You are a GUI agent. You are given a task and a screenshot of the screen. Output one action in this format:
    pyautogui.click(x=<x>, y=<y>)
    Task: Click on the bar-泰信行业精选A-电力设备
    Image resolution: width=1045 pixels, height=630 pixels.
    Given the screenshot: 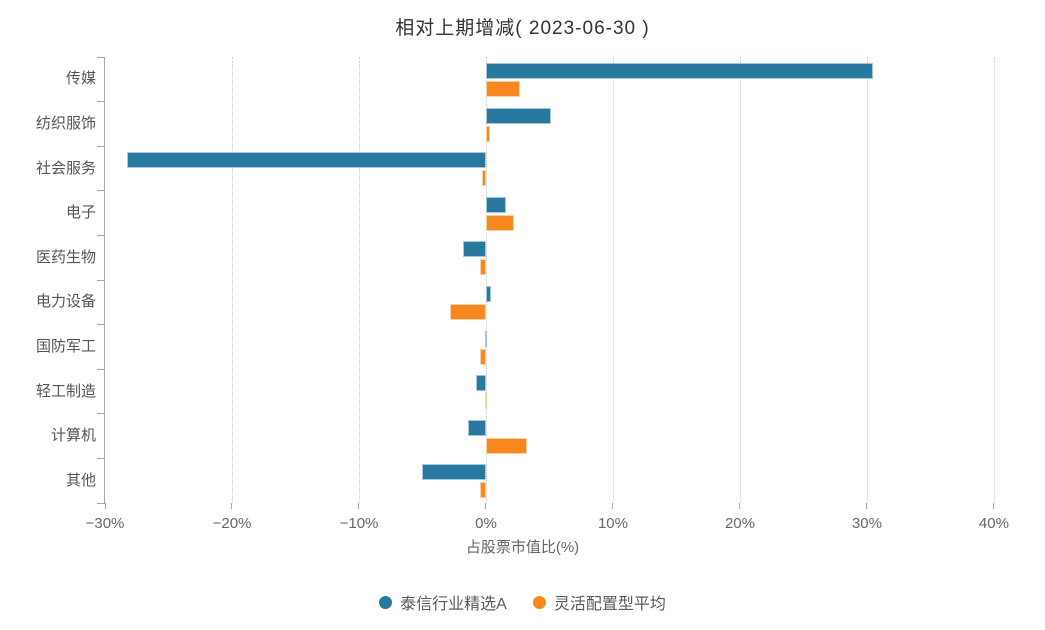 What is the action you would take?
    pyautogui.click(x=488, y=294)
    